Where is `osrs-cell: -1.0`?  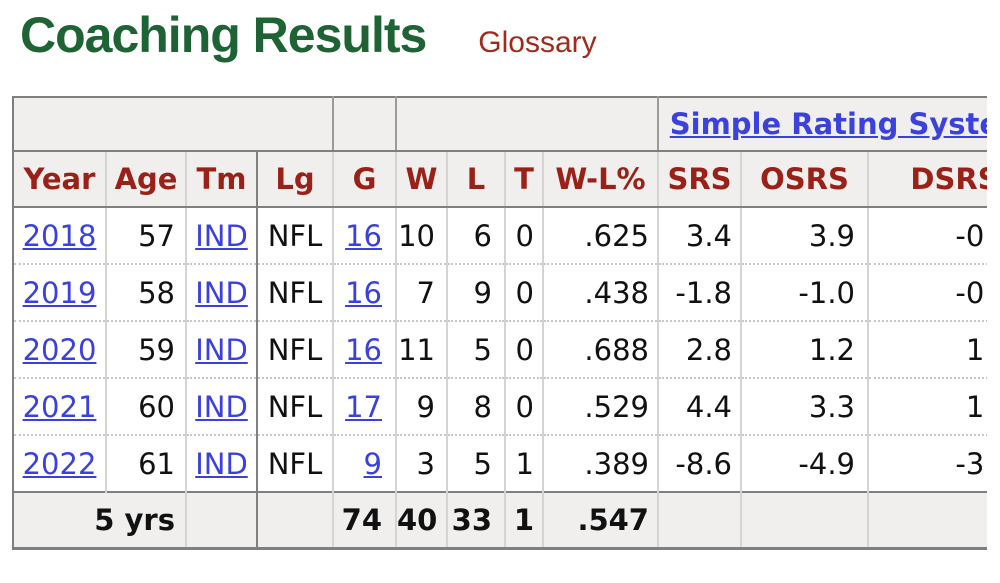 osrs-cell: -1.0 is located at coordinates (805, 293).